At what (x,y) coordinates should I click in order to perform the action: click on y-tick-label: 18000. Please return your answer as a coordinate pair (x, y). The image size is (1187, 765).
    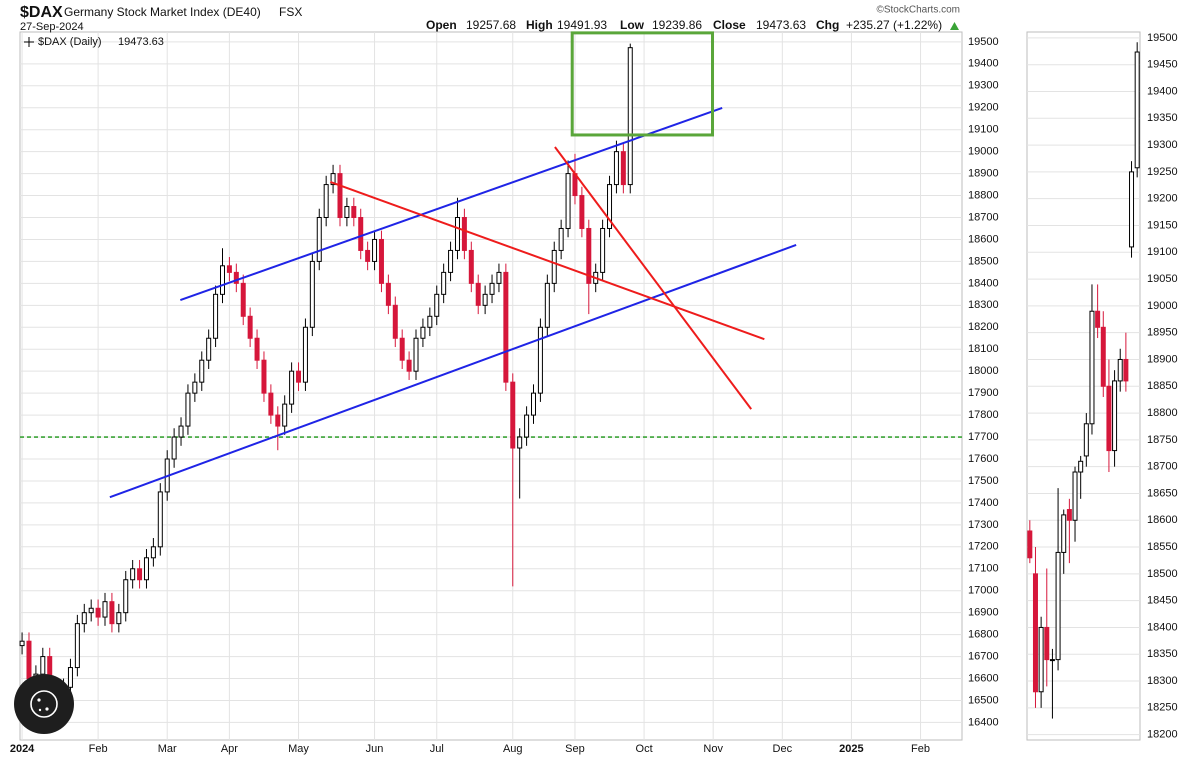
    Looking at the image, I should click on (983, 371).